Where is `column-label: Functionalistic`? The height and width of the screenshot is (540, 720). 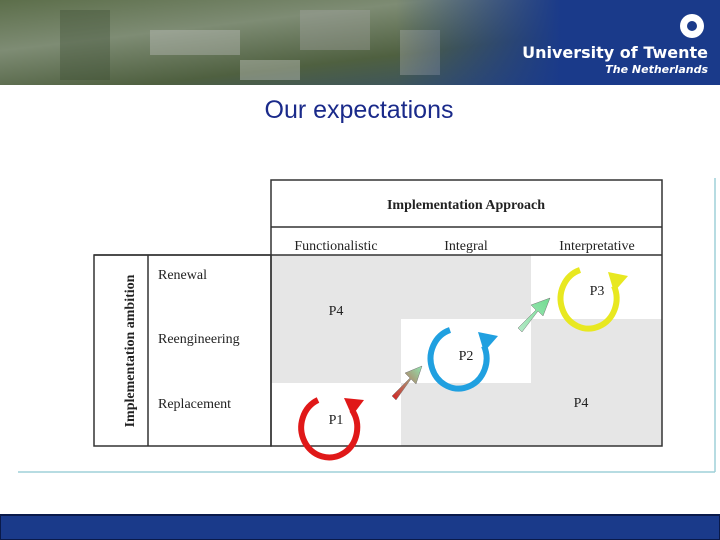
column-label: Functionalistic is located at coordinates (335, 246).